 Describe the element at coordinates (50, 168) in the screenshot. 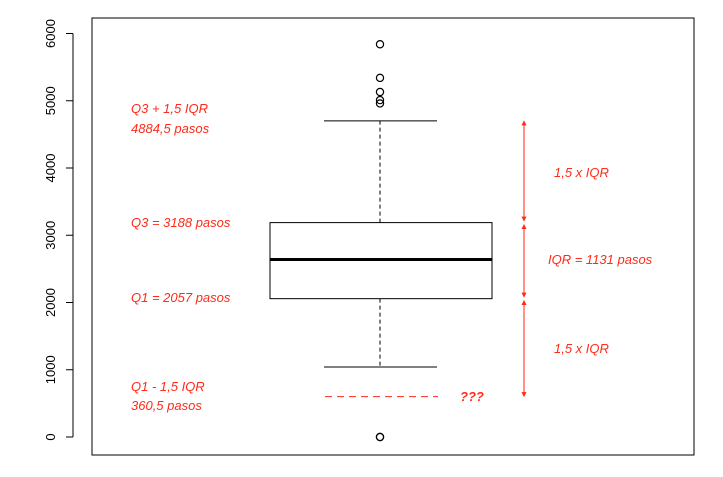

I see `y-tick-label-4000: 4000` at that location.